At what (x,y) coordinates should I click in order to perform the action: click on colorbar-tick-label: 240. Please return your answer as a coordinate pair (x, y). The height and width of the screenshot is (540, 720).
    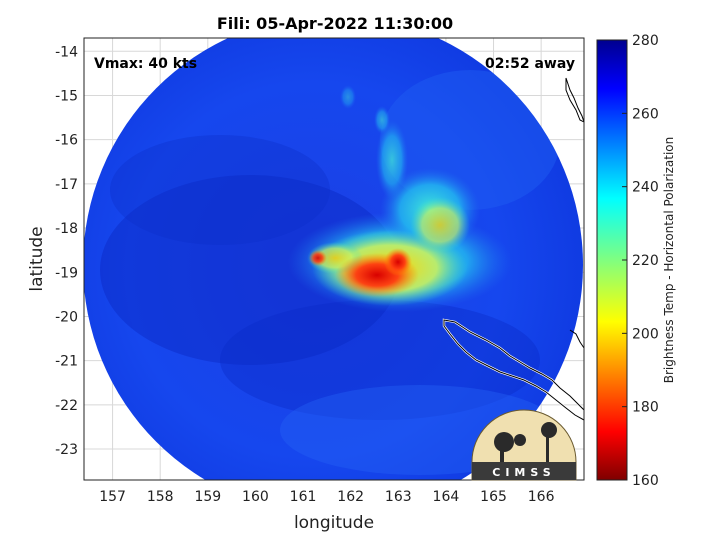
    Looking at the image, I should click on (645, 188).